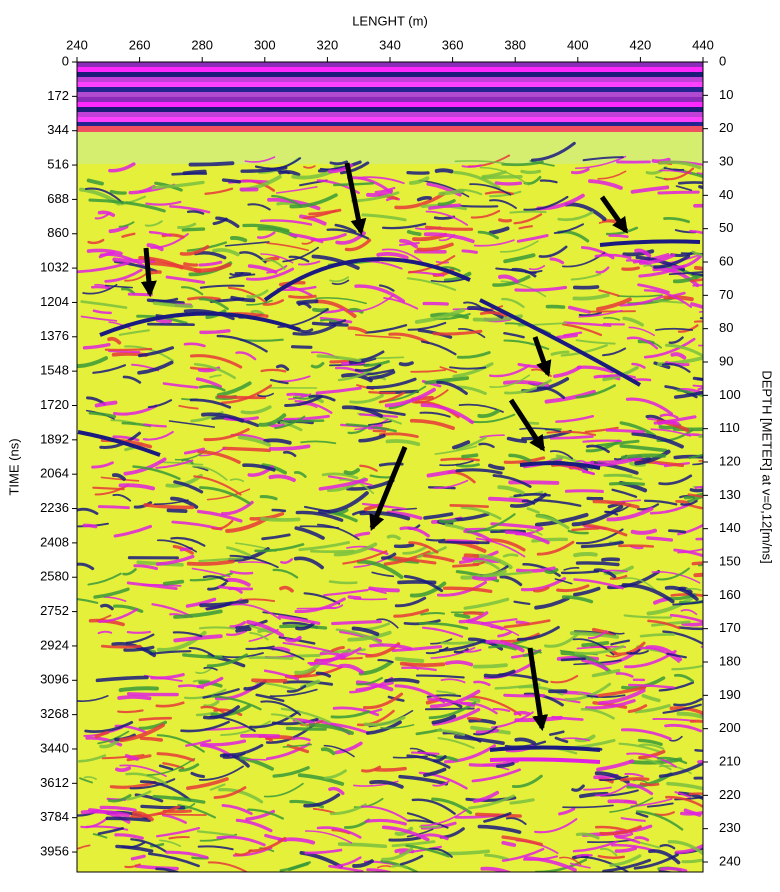 This screenshot has height=892, width=780. What do you see at coordinates (545, 760) in the screenshot?
I see `image-reflector` at bounding box center [545, 760].